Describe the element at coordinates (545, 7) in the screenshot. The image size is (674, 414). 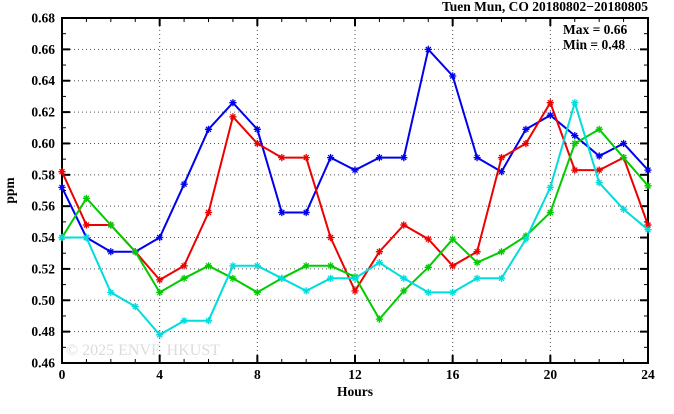
I see `chart-title: Tuen Mun, CO 20180802−20180805` at that location.